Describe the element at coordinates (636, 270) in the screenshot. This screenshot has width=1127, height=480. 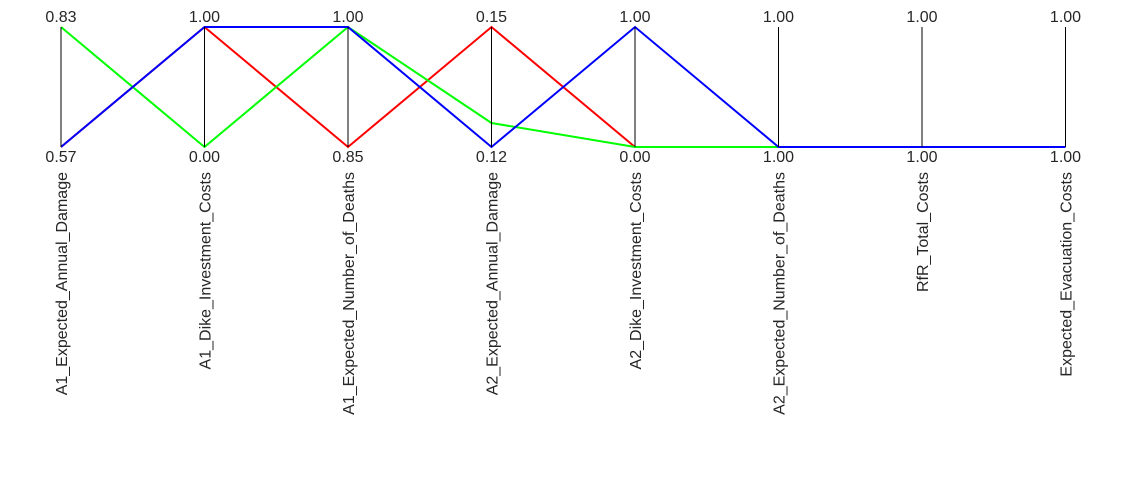
I see `axis-name-label: A2_Dike_Investment_Costs` at that location.